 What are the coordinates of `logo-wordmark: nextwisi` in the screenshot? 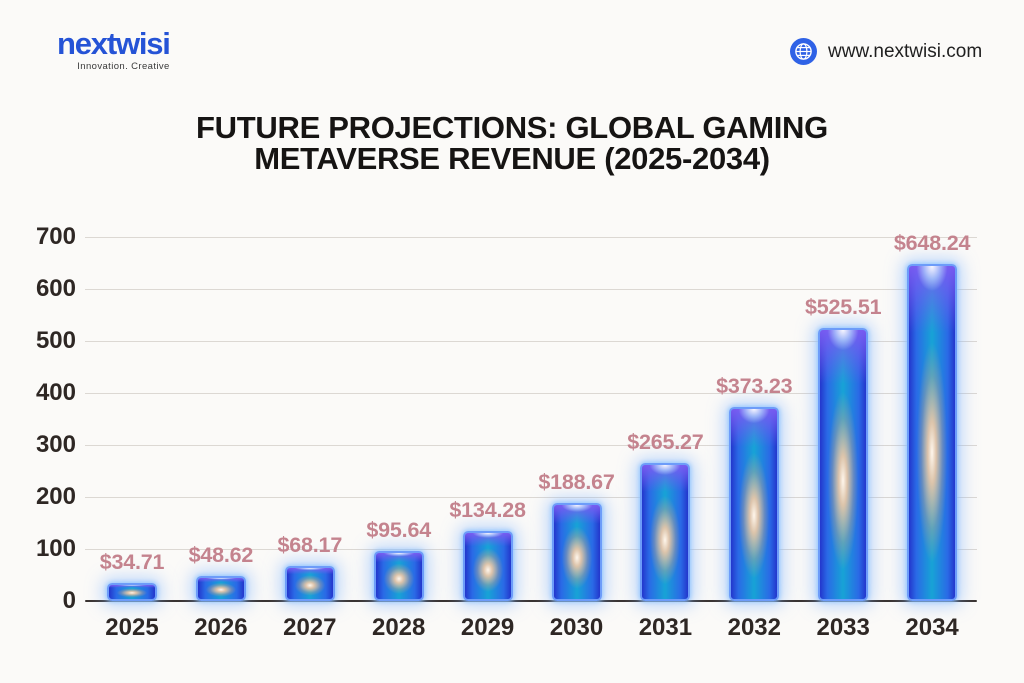 It's located at (114, 43).